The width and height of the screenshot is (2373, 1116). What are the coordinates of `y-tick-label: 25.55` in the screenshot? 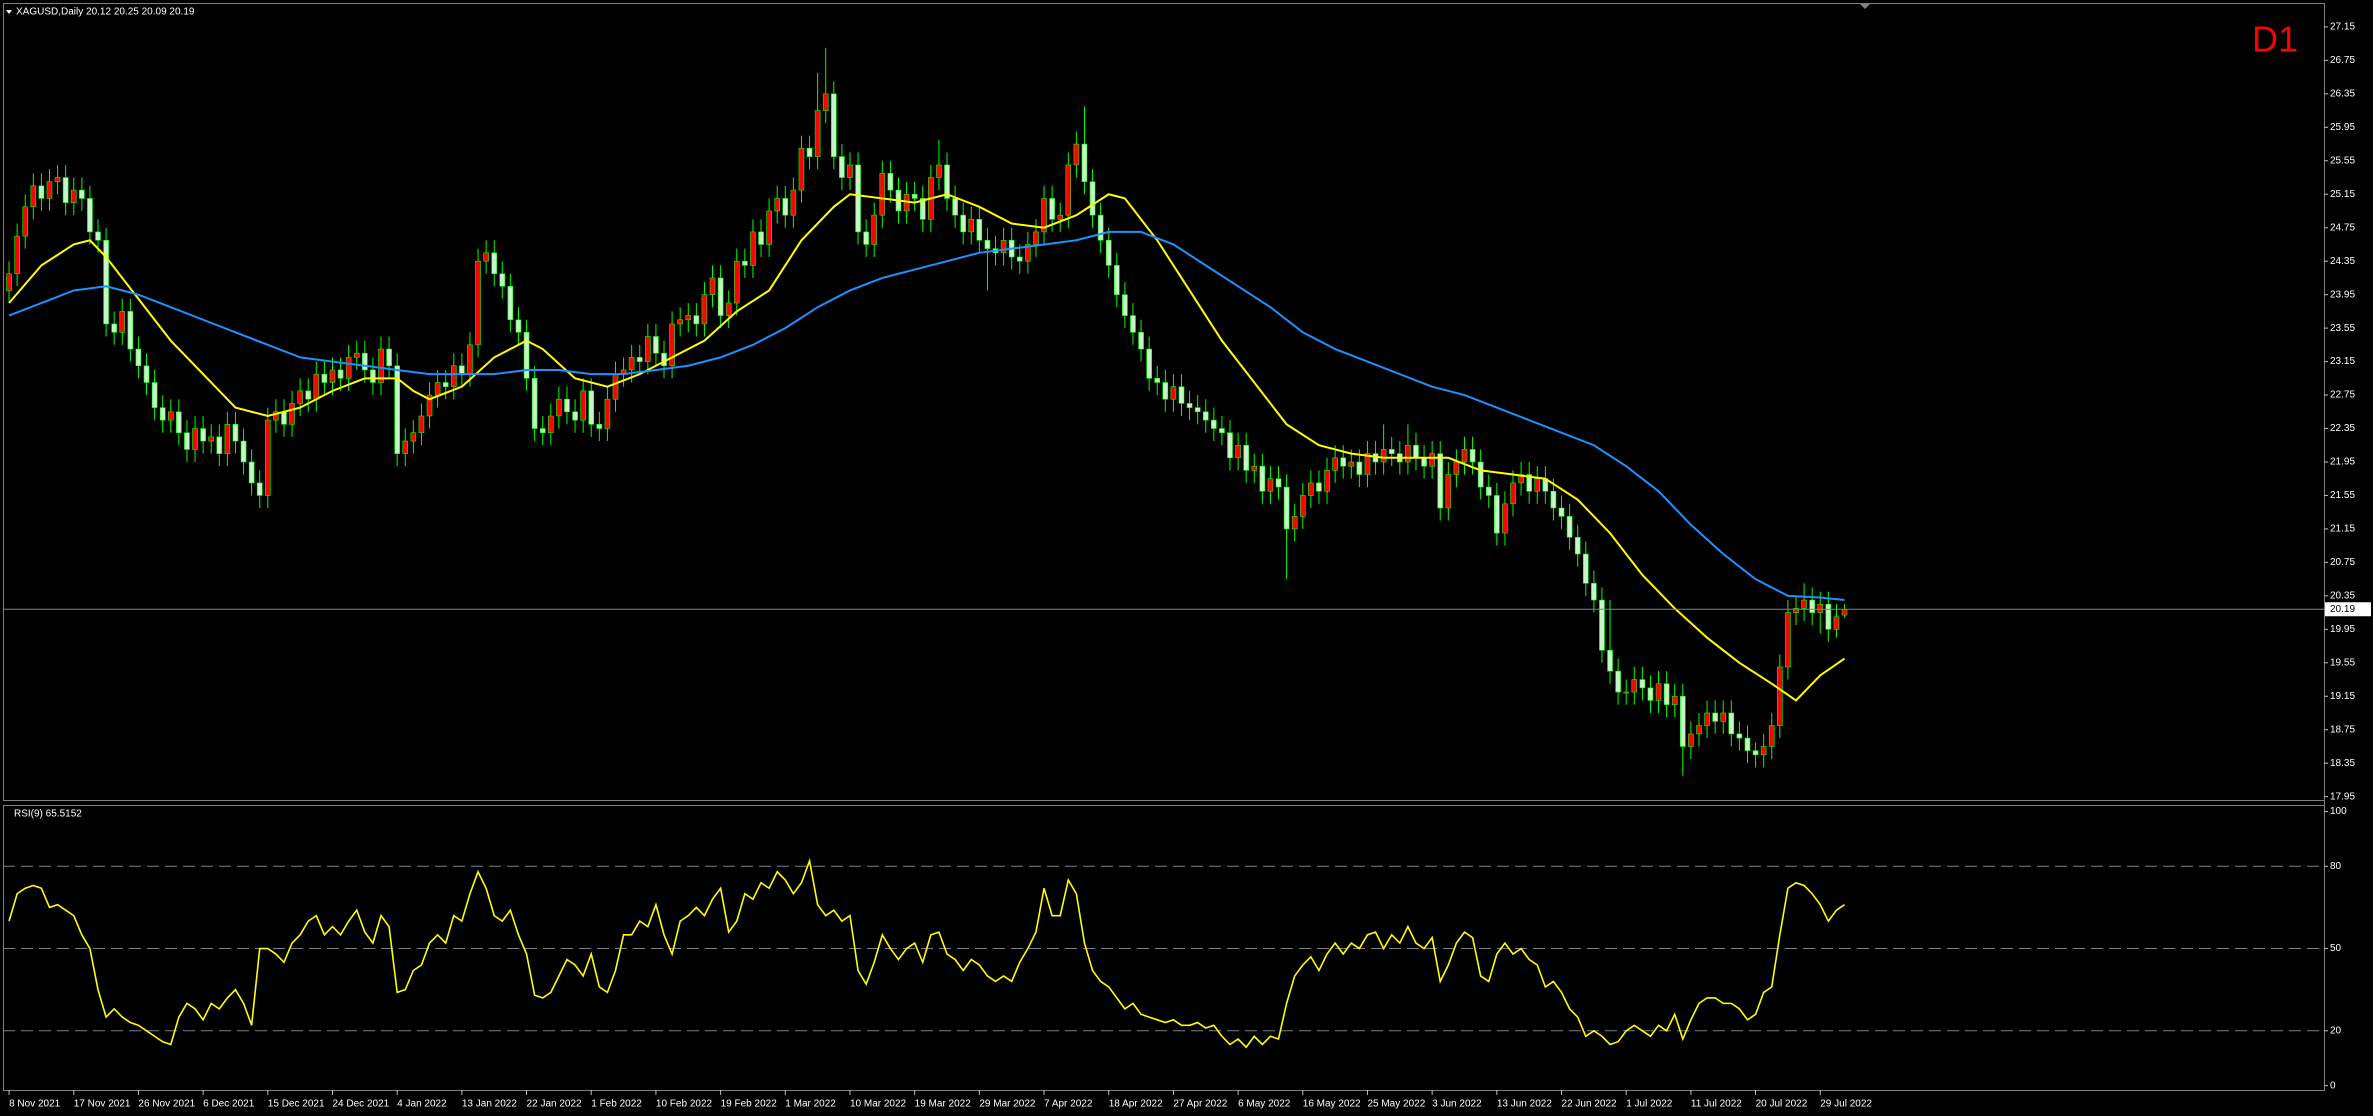 It's located at (2342, 160).